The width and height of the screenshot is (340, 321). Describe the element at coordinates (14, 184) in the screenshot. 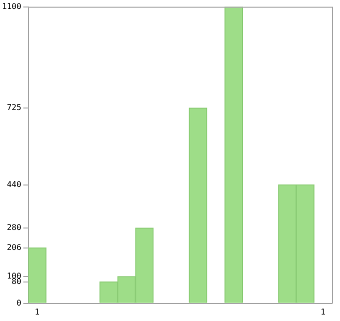

I see `y-tick-label: 440` at that location.